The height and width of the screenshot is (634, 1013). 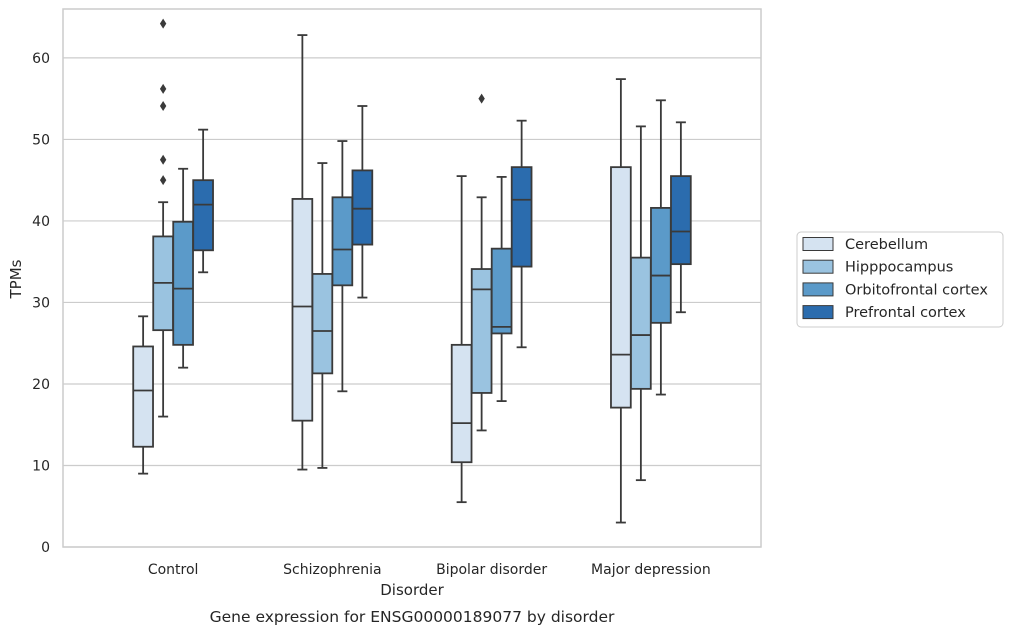 What do you see at coordinates (16, 279) in the screenshot?
I see `y-axis-label: TPMs` at bounding box center [16, 279].